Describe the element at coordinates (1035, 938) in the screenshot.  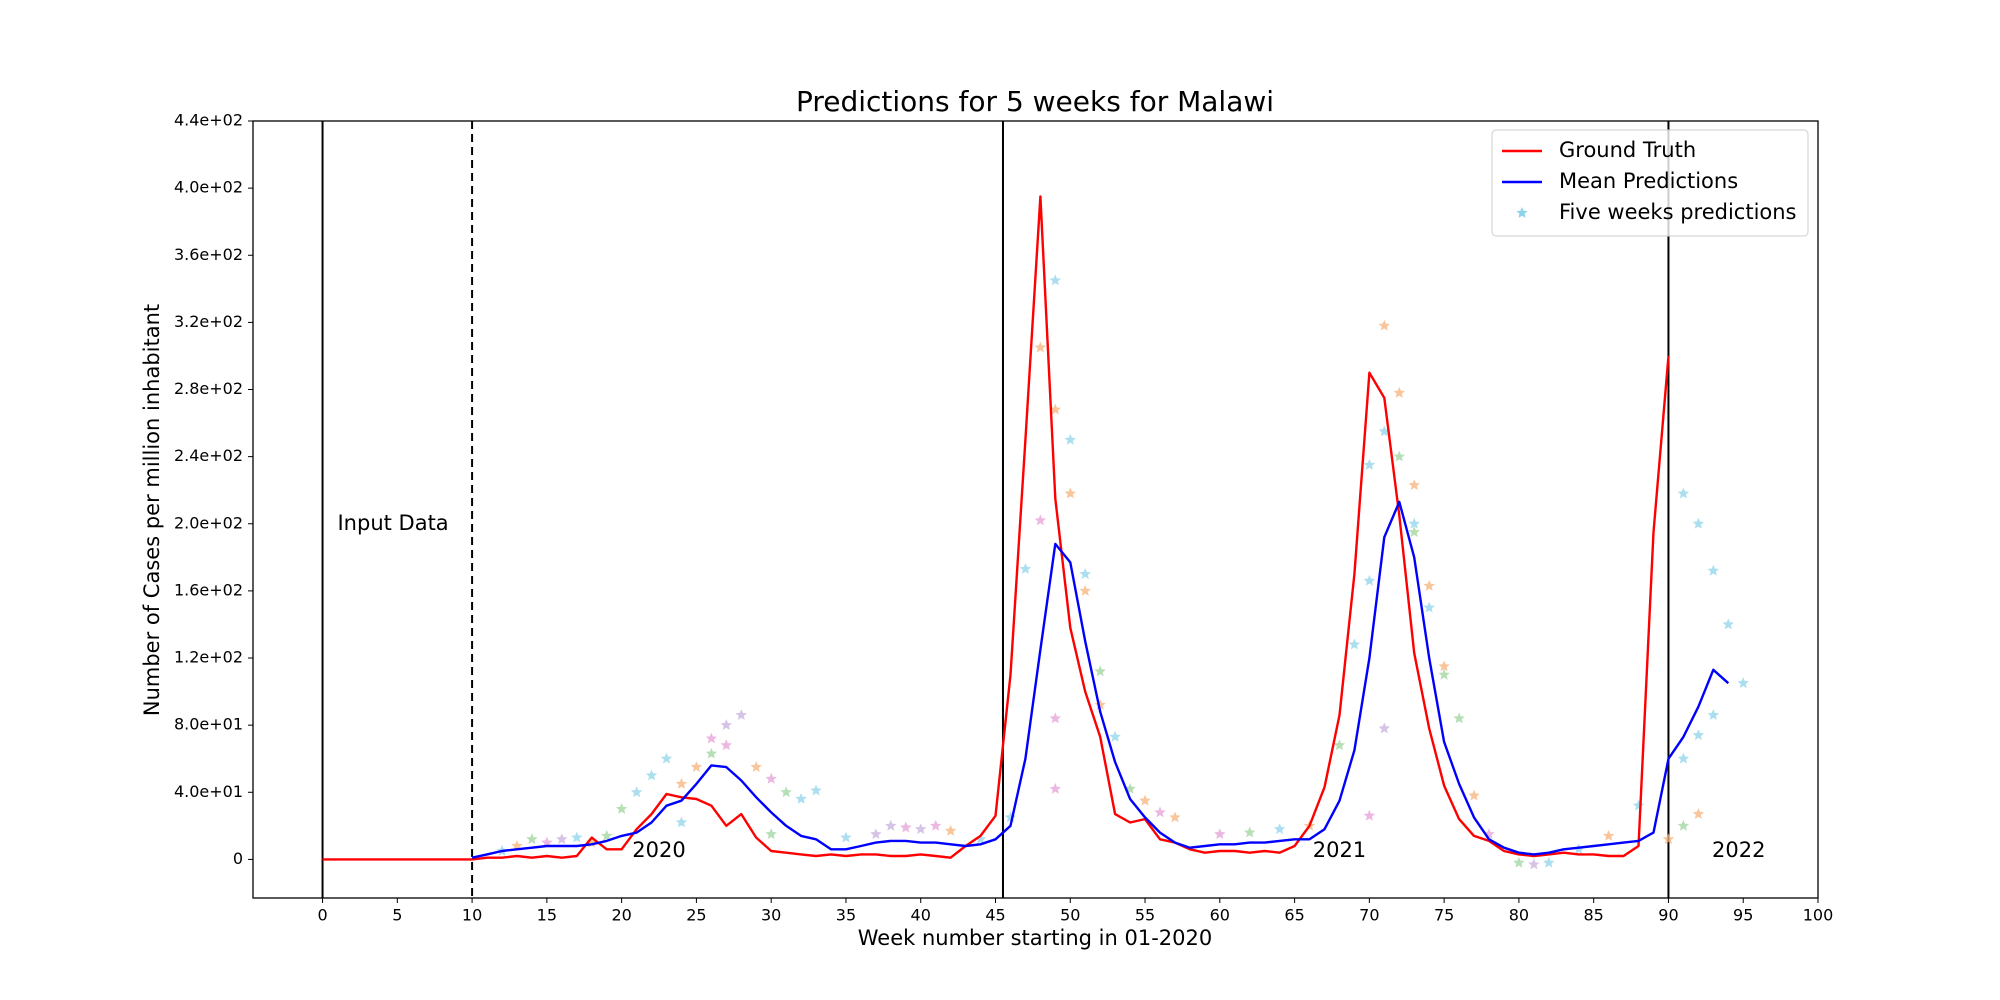
I see `x-axis-label: Week number starting in 01-2020` at that location.